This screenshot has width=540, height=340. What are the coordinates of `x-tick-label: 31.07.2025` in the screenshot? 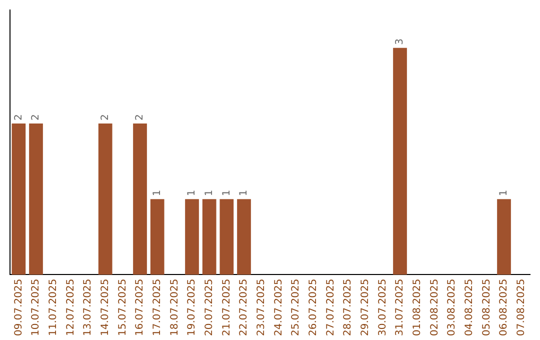 It's located at (400, 307).